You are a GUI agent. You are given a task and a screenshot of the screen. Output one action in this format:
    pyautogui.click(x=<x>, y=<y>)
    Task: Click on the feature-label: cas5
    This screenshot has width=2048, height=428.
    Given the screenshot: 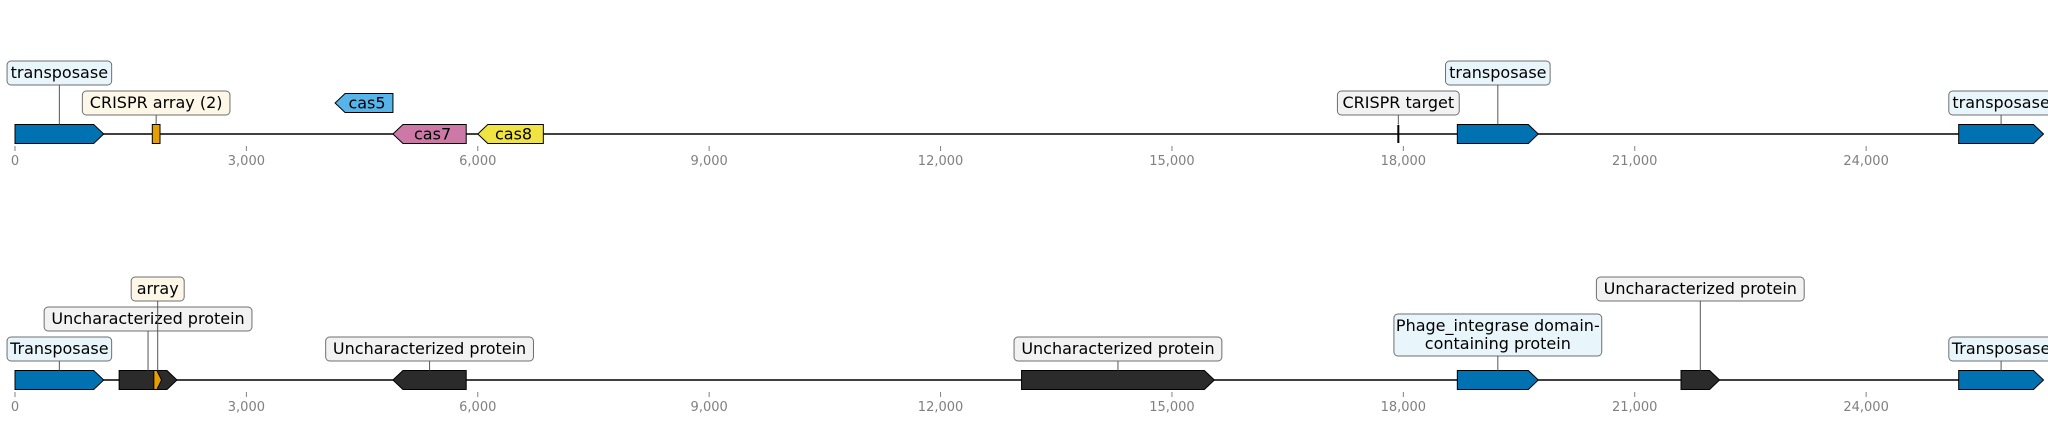 What is the action you would take?
    pyautogui.click(x=366, y=103)
    